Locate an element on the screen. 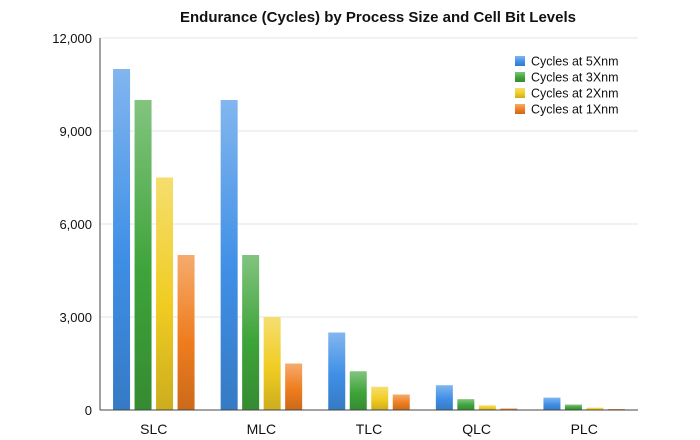 Image resolution: width=700 pixels, height=440 pixels. category-label-tlc: TLC is located at coordinates (369, 429).